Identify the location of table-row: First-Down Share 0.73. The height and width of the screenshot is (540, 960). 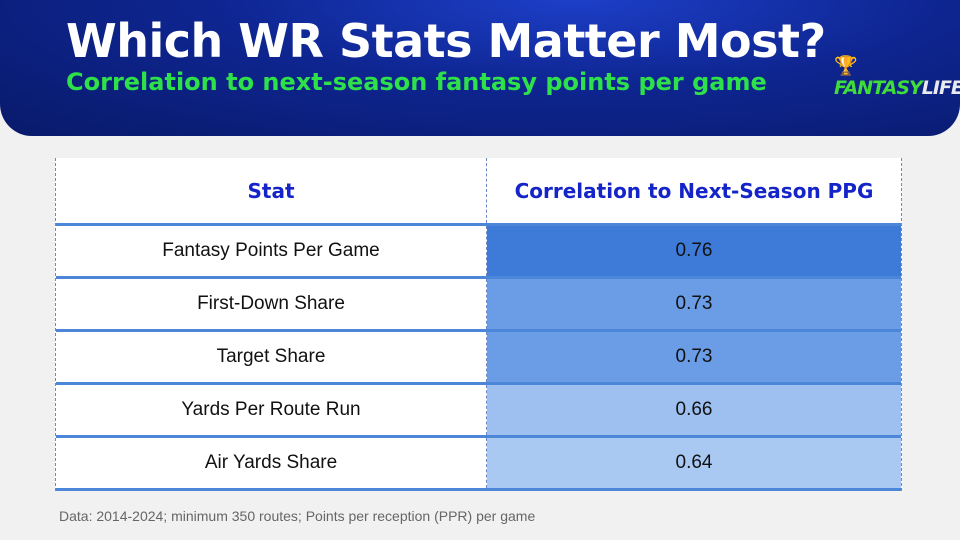
(478, 305).